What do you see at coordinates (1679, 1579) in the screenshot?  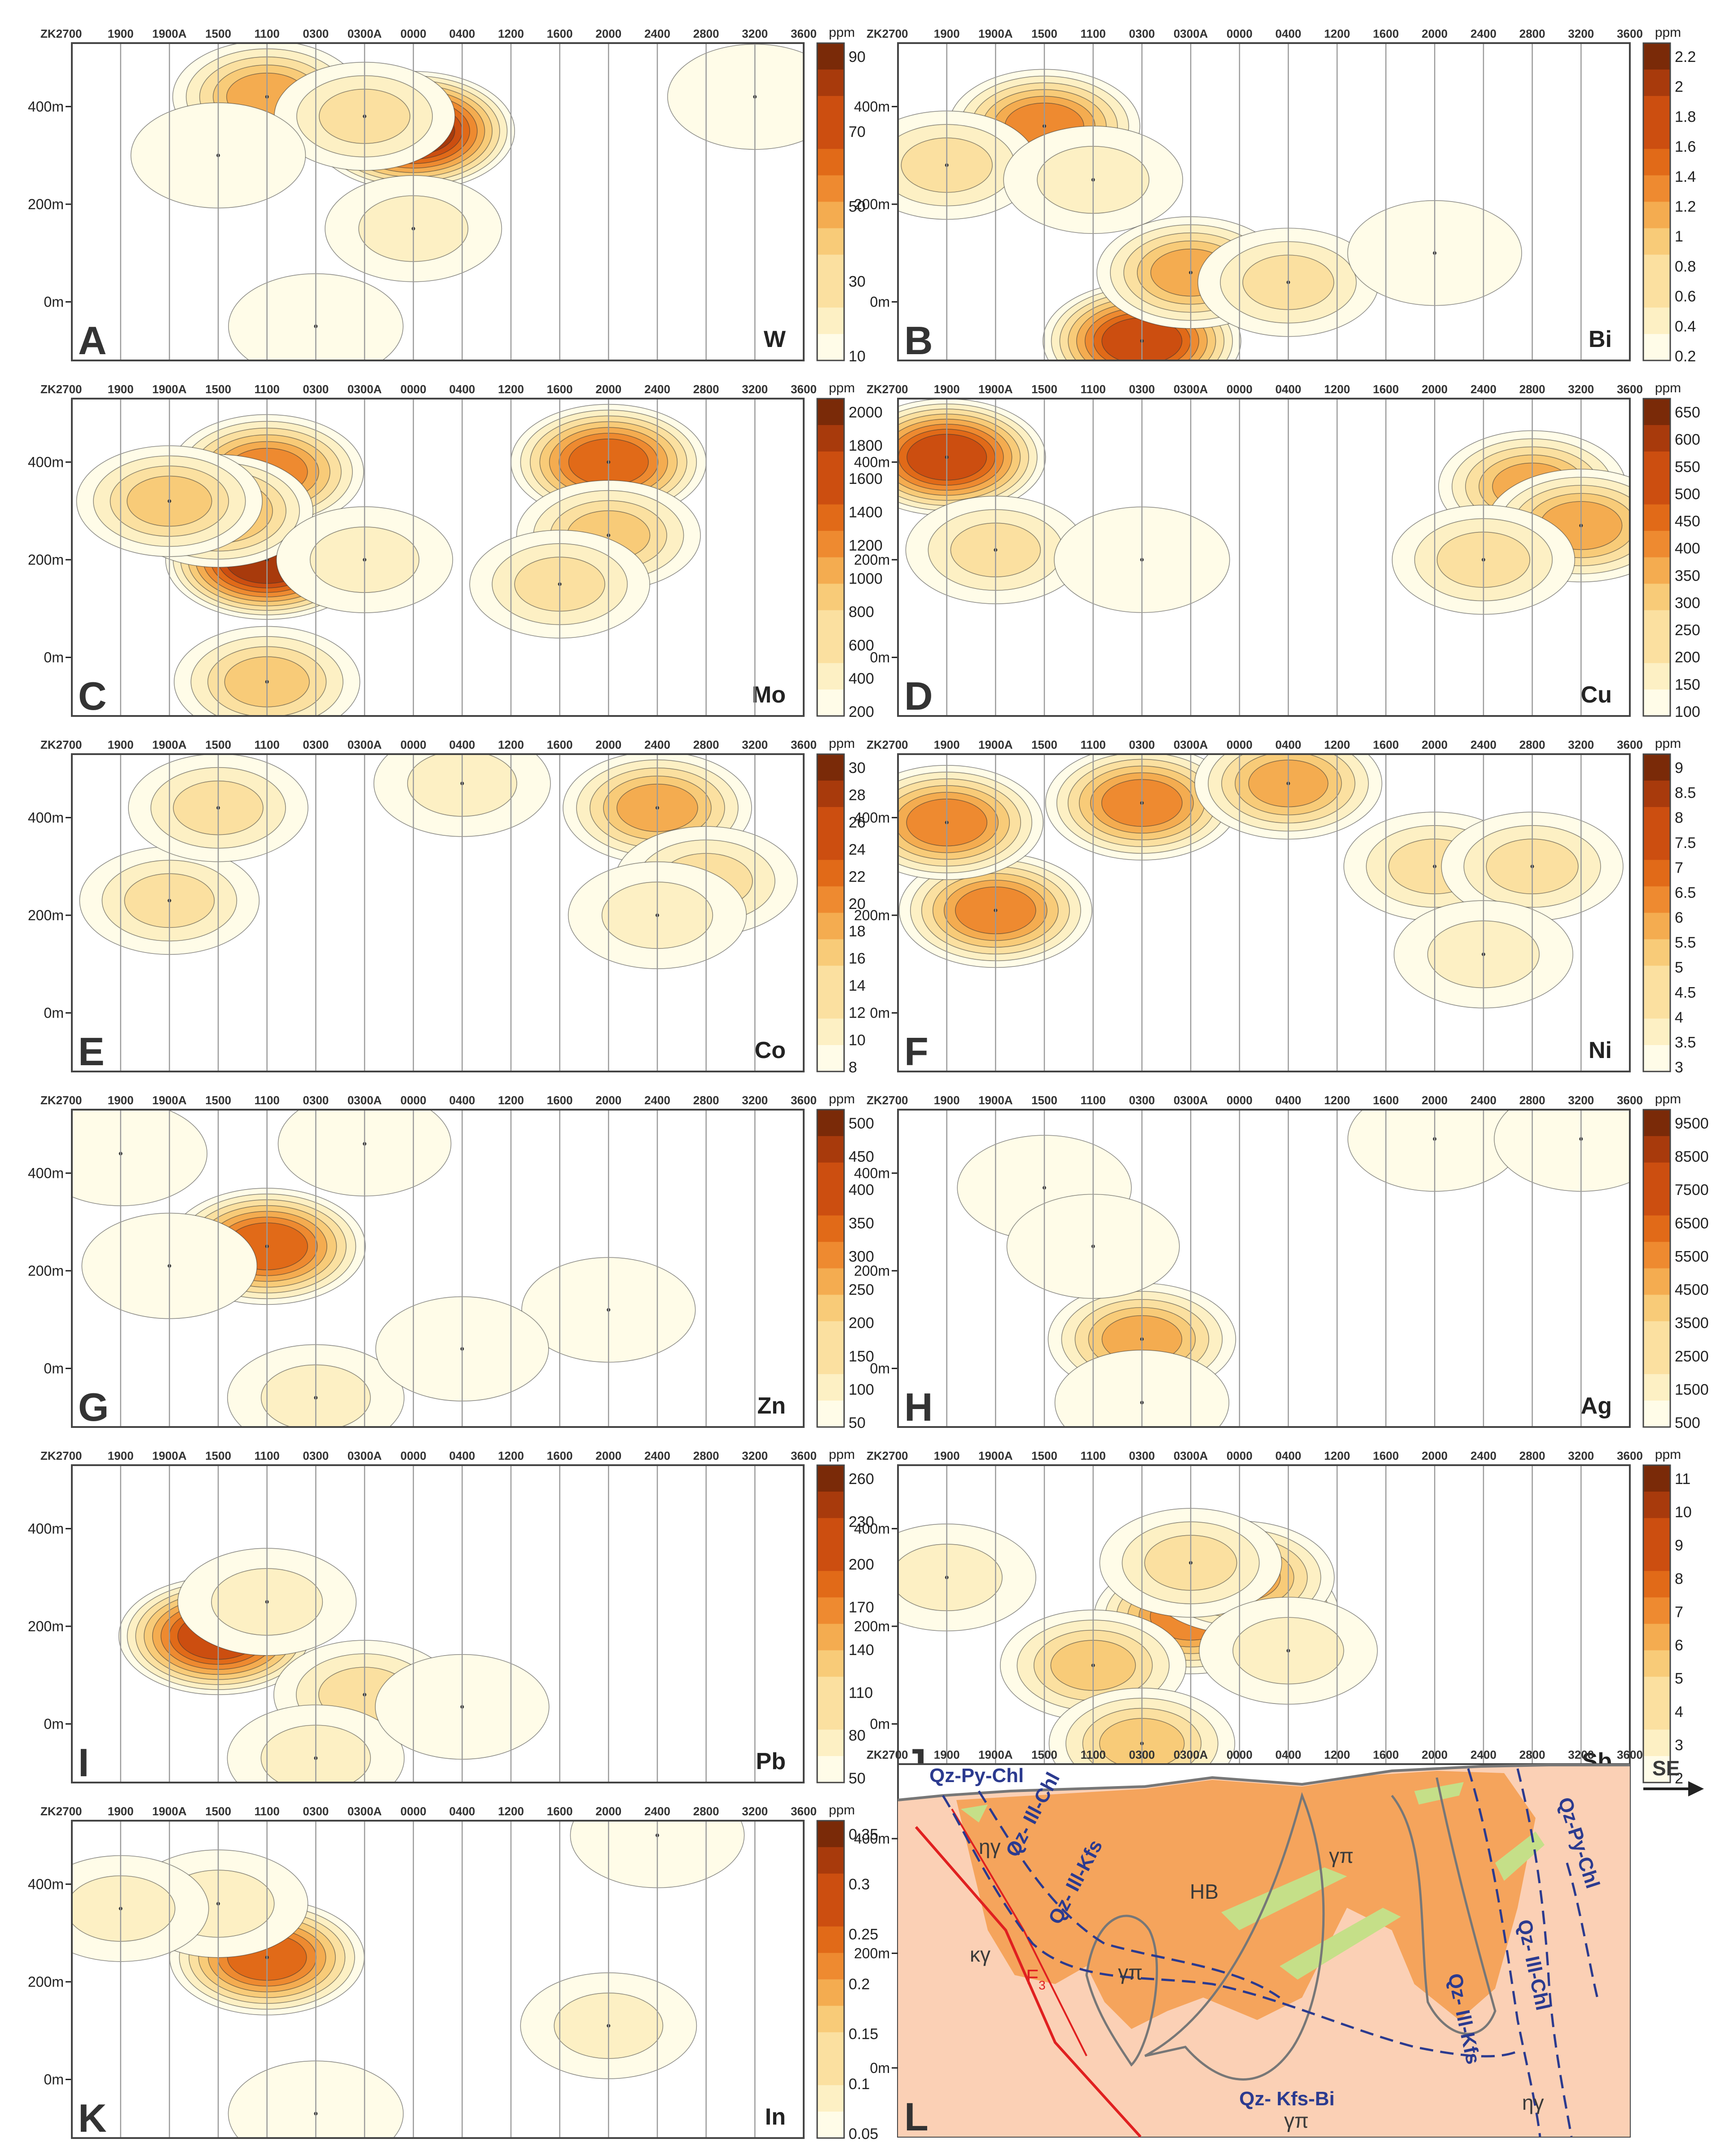 I see `colorbar-tick-label: 8` at bounding box center [1679, 1579].